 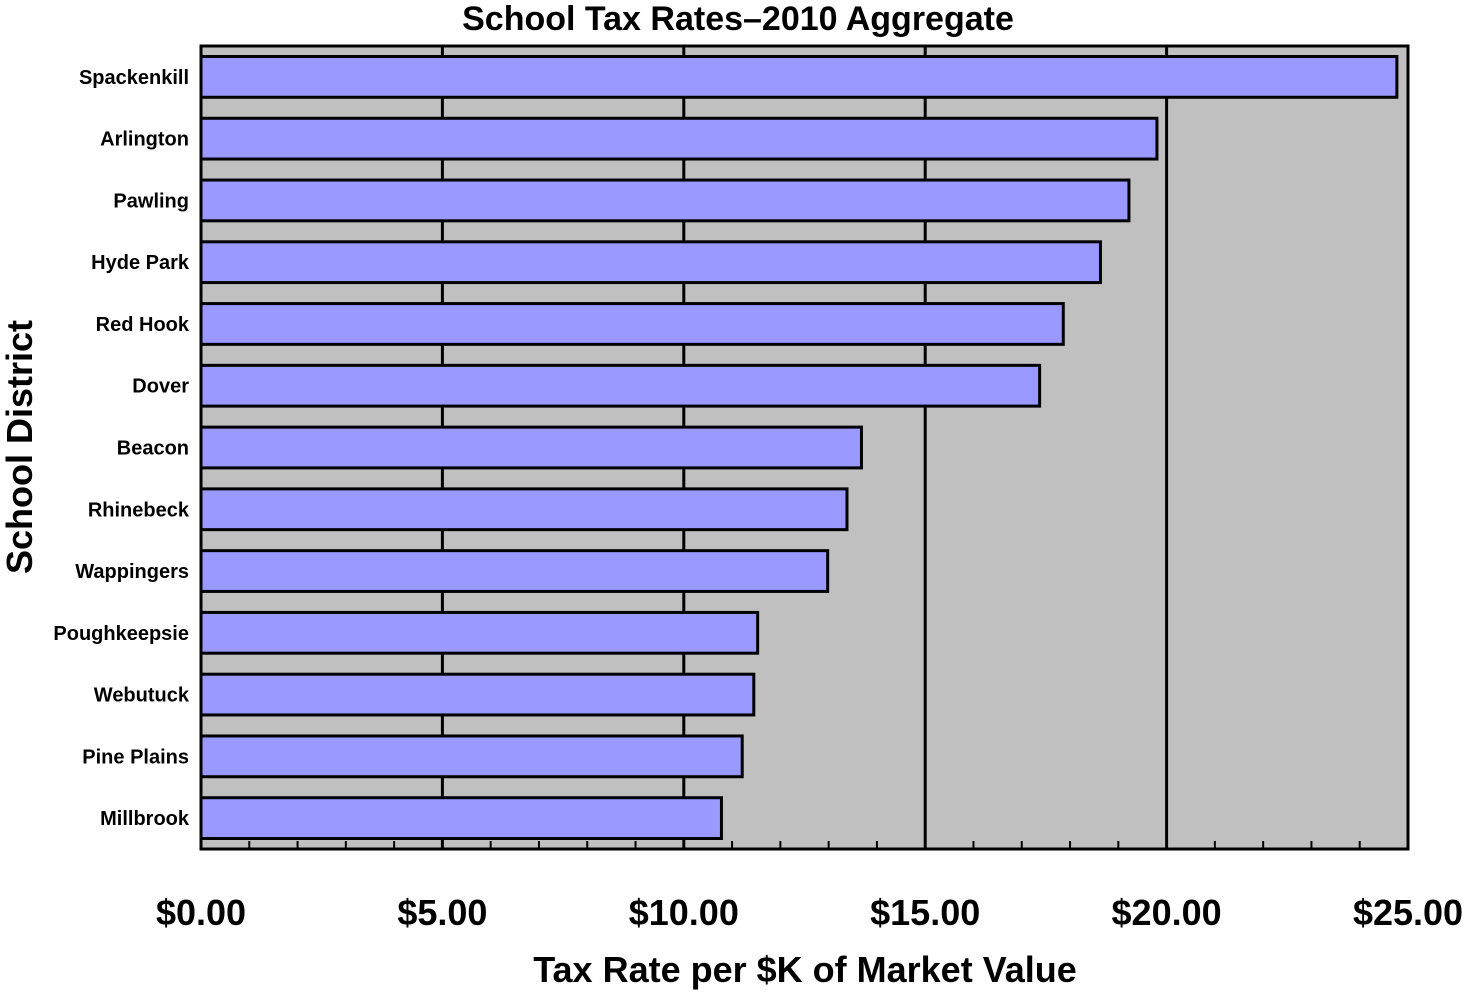 I want to click on category-label-9: Poughkeepsie, so click(x=121, y=634).